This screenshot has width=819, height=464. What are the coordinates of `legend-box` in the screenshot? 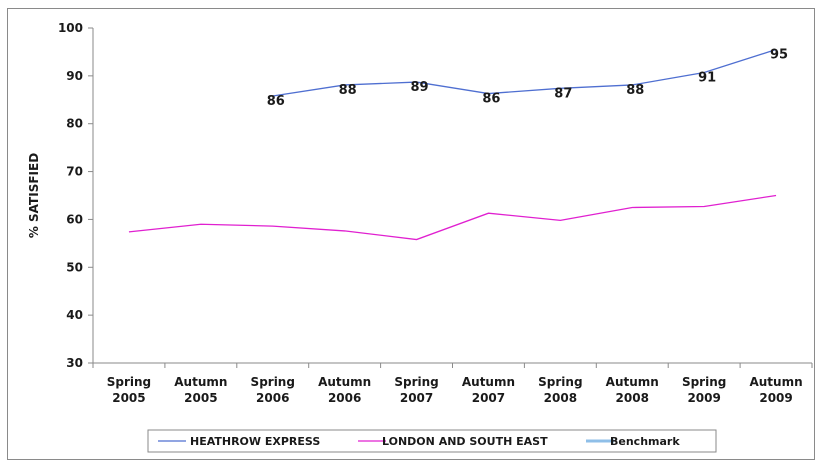 It's located at (432, 441).